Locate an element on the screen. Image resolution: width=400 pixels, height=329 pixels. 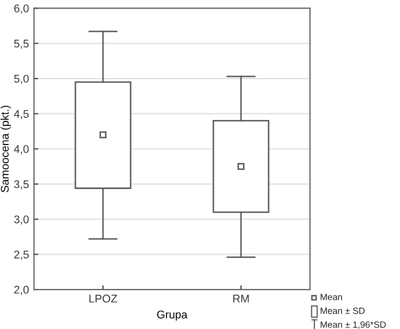
y-tick-label: 4,0 is located at coordinates (21, 149).